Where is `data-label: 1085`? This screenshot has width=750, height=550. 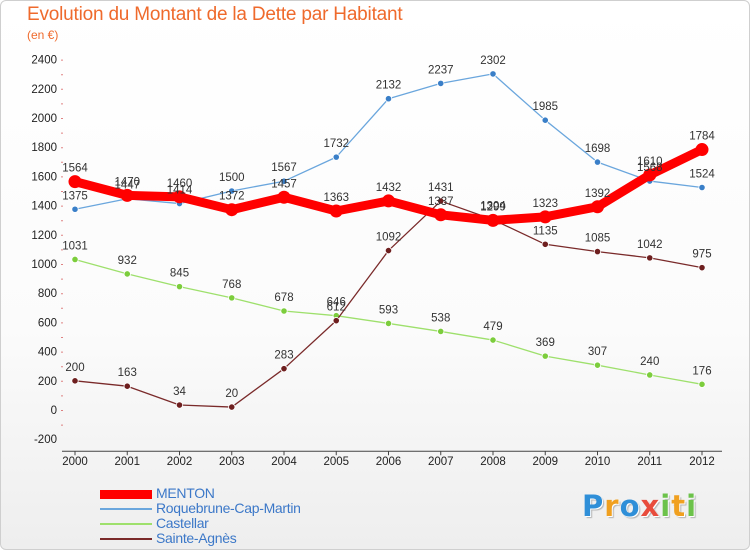 data-label: 1085 is located at coordinates (598, 239).